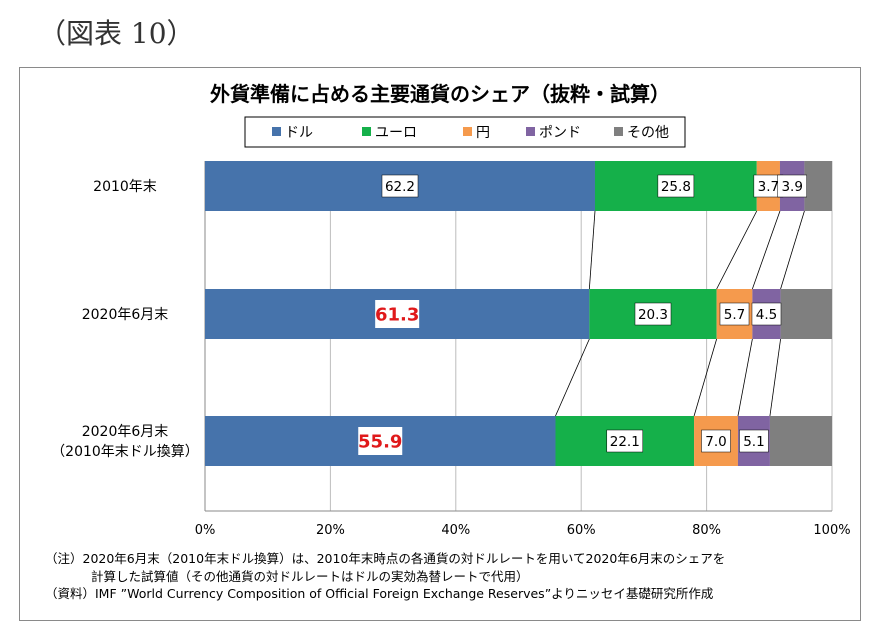  Describe the element at coordinates (116, 33) in the screenshot. I see `figure-label: （図表 10）` at that location.